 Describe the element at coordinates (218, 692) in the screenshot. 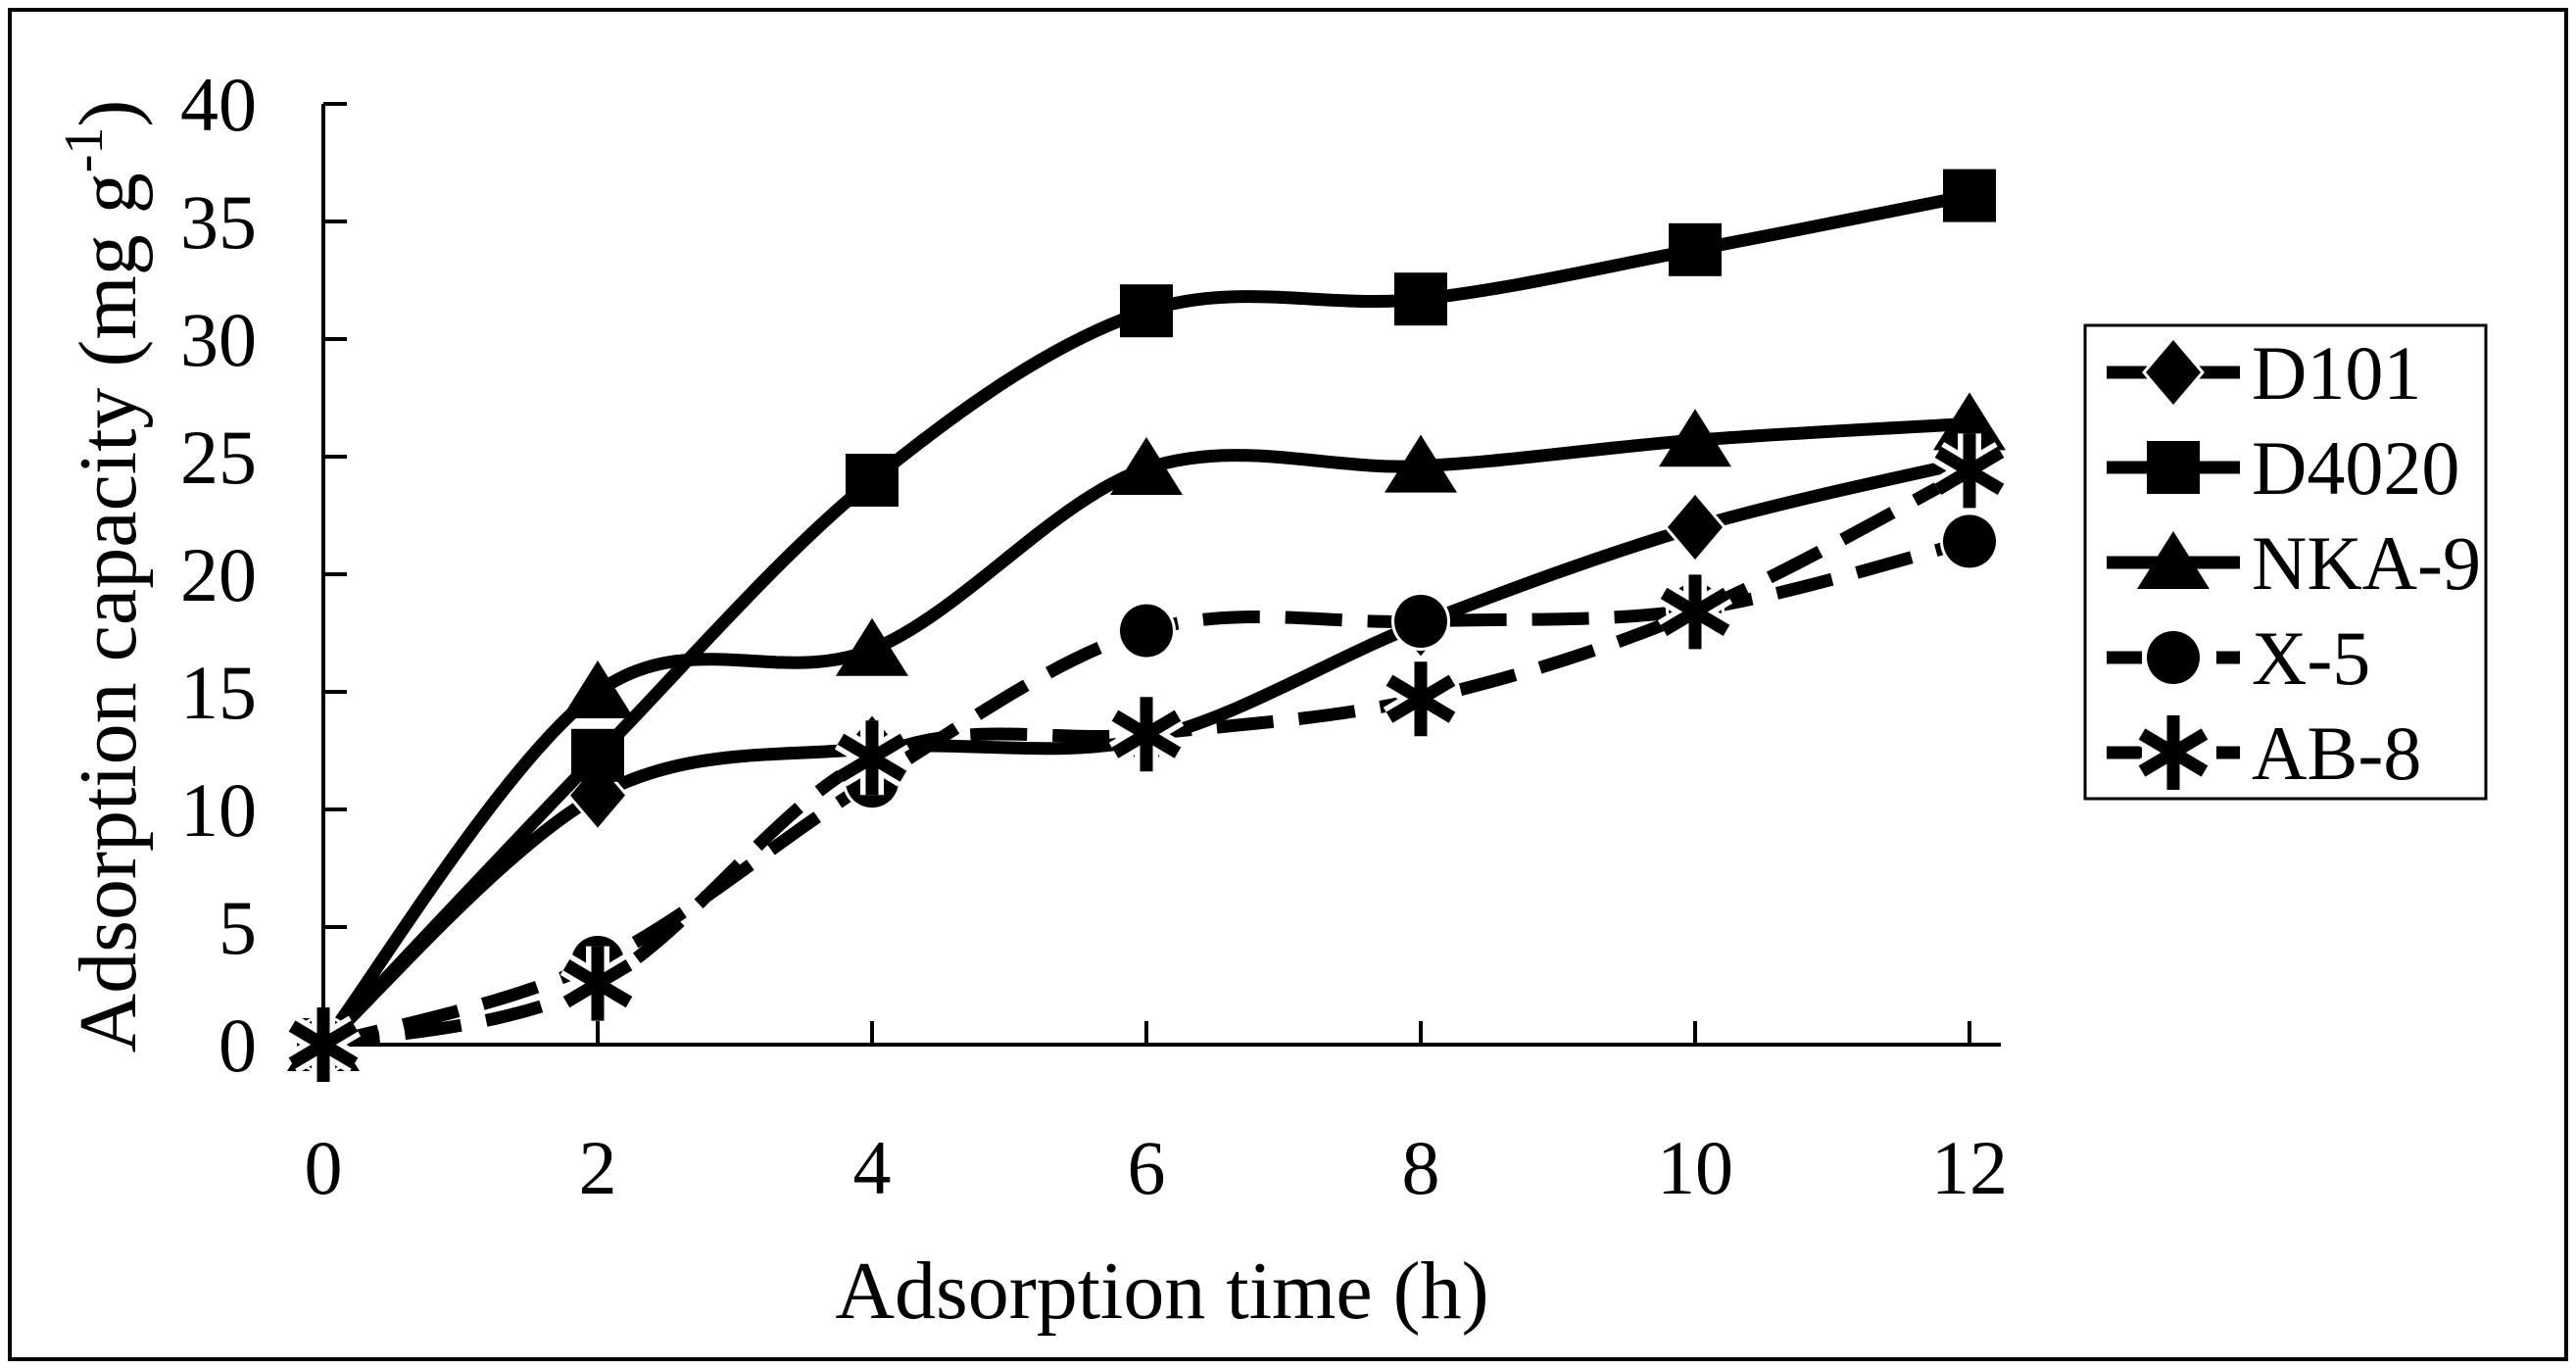

I see `y-tick-label: 15` at that location.